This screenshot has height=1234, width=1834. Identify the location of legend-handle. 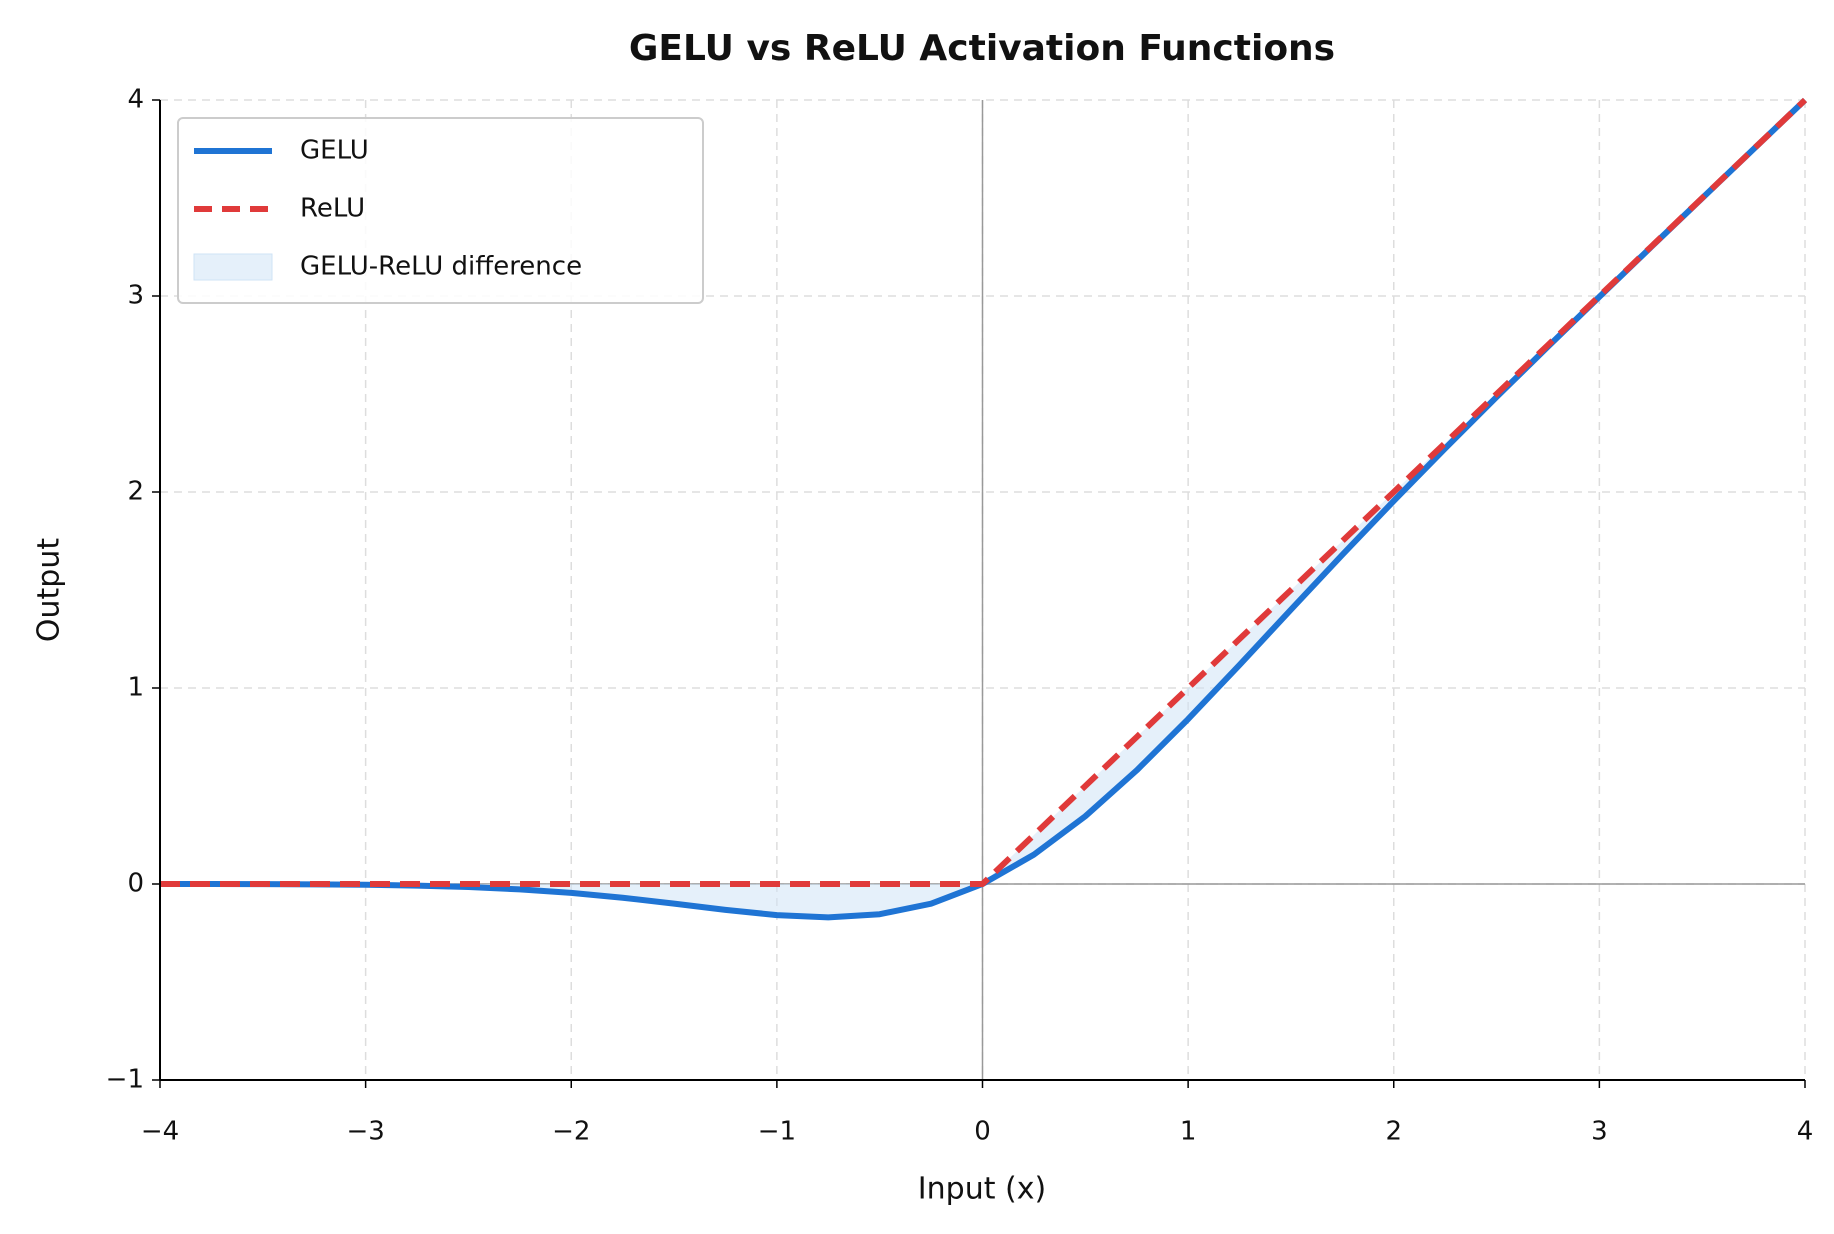
(233, 267).